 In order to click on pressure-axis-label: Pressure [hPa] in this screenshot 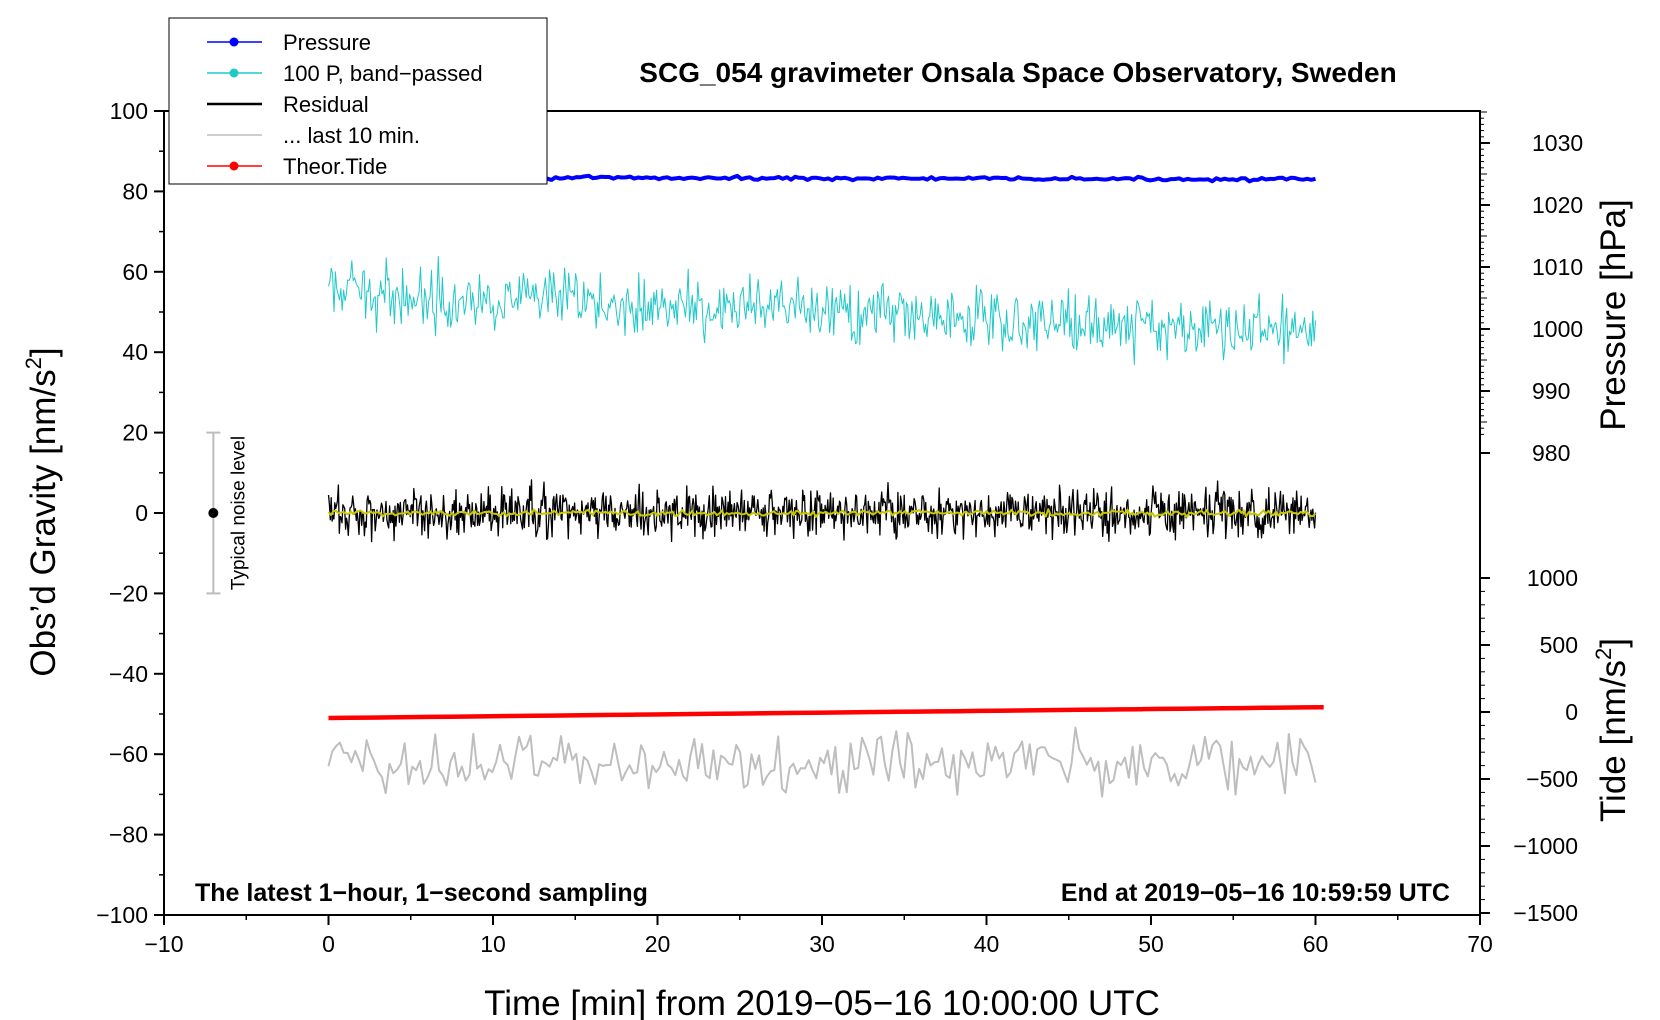, I will do `click(1613, 315)`.